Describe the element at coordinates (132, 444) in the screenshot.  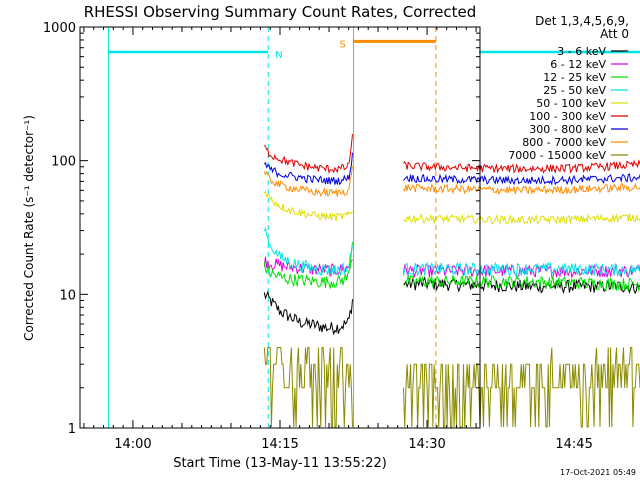
I see `x-tick-label: 14:00` at that location.